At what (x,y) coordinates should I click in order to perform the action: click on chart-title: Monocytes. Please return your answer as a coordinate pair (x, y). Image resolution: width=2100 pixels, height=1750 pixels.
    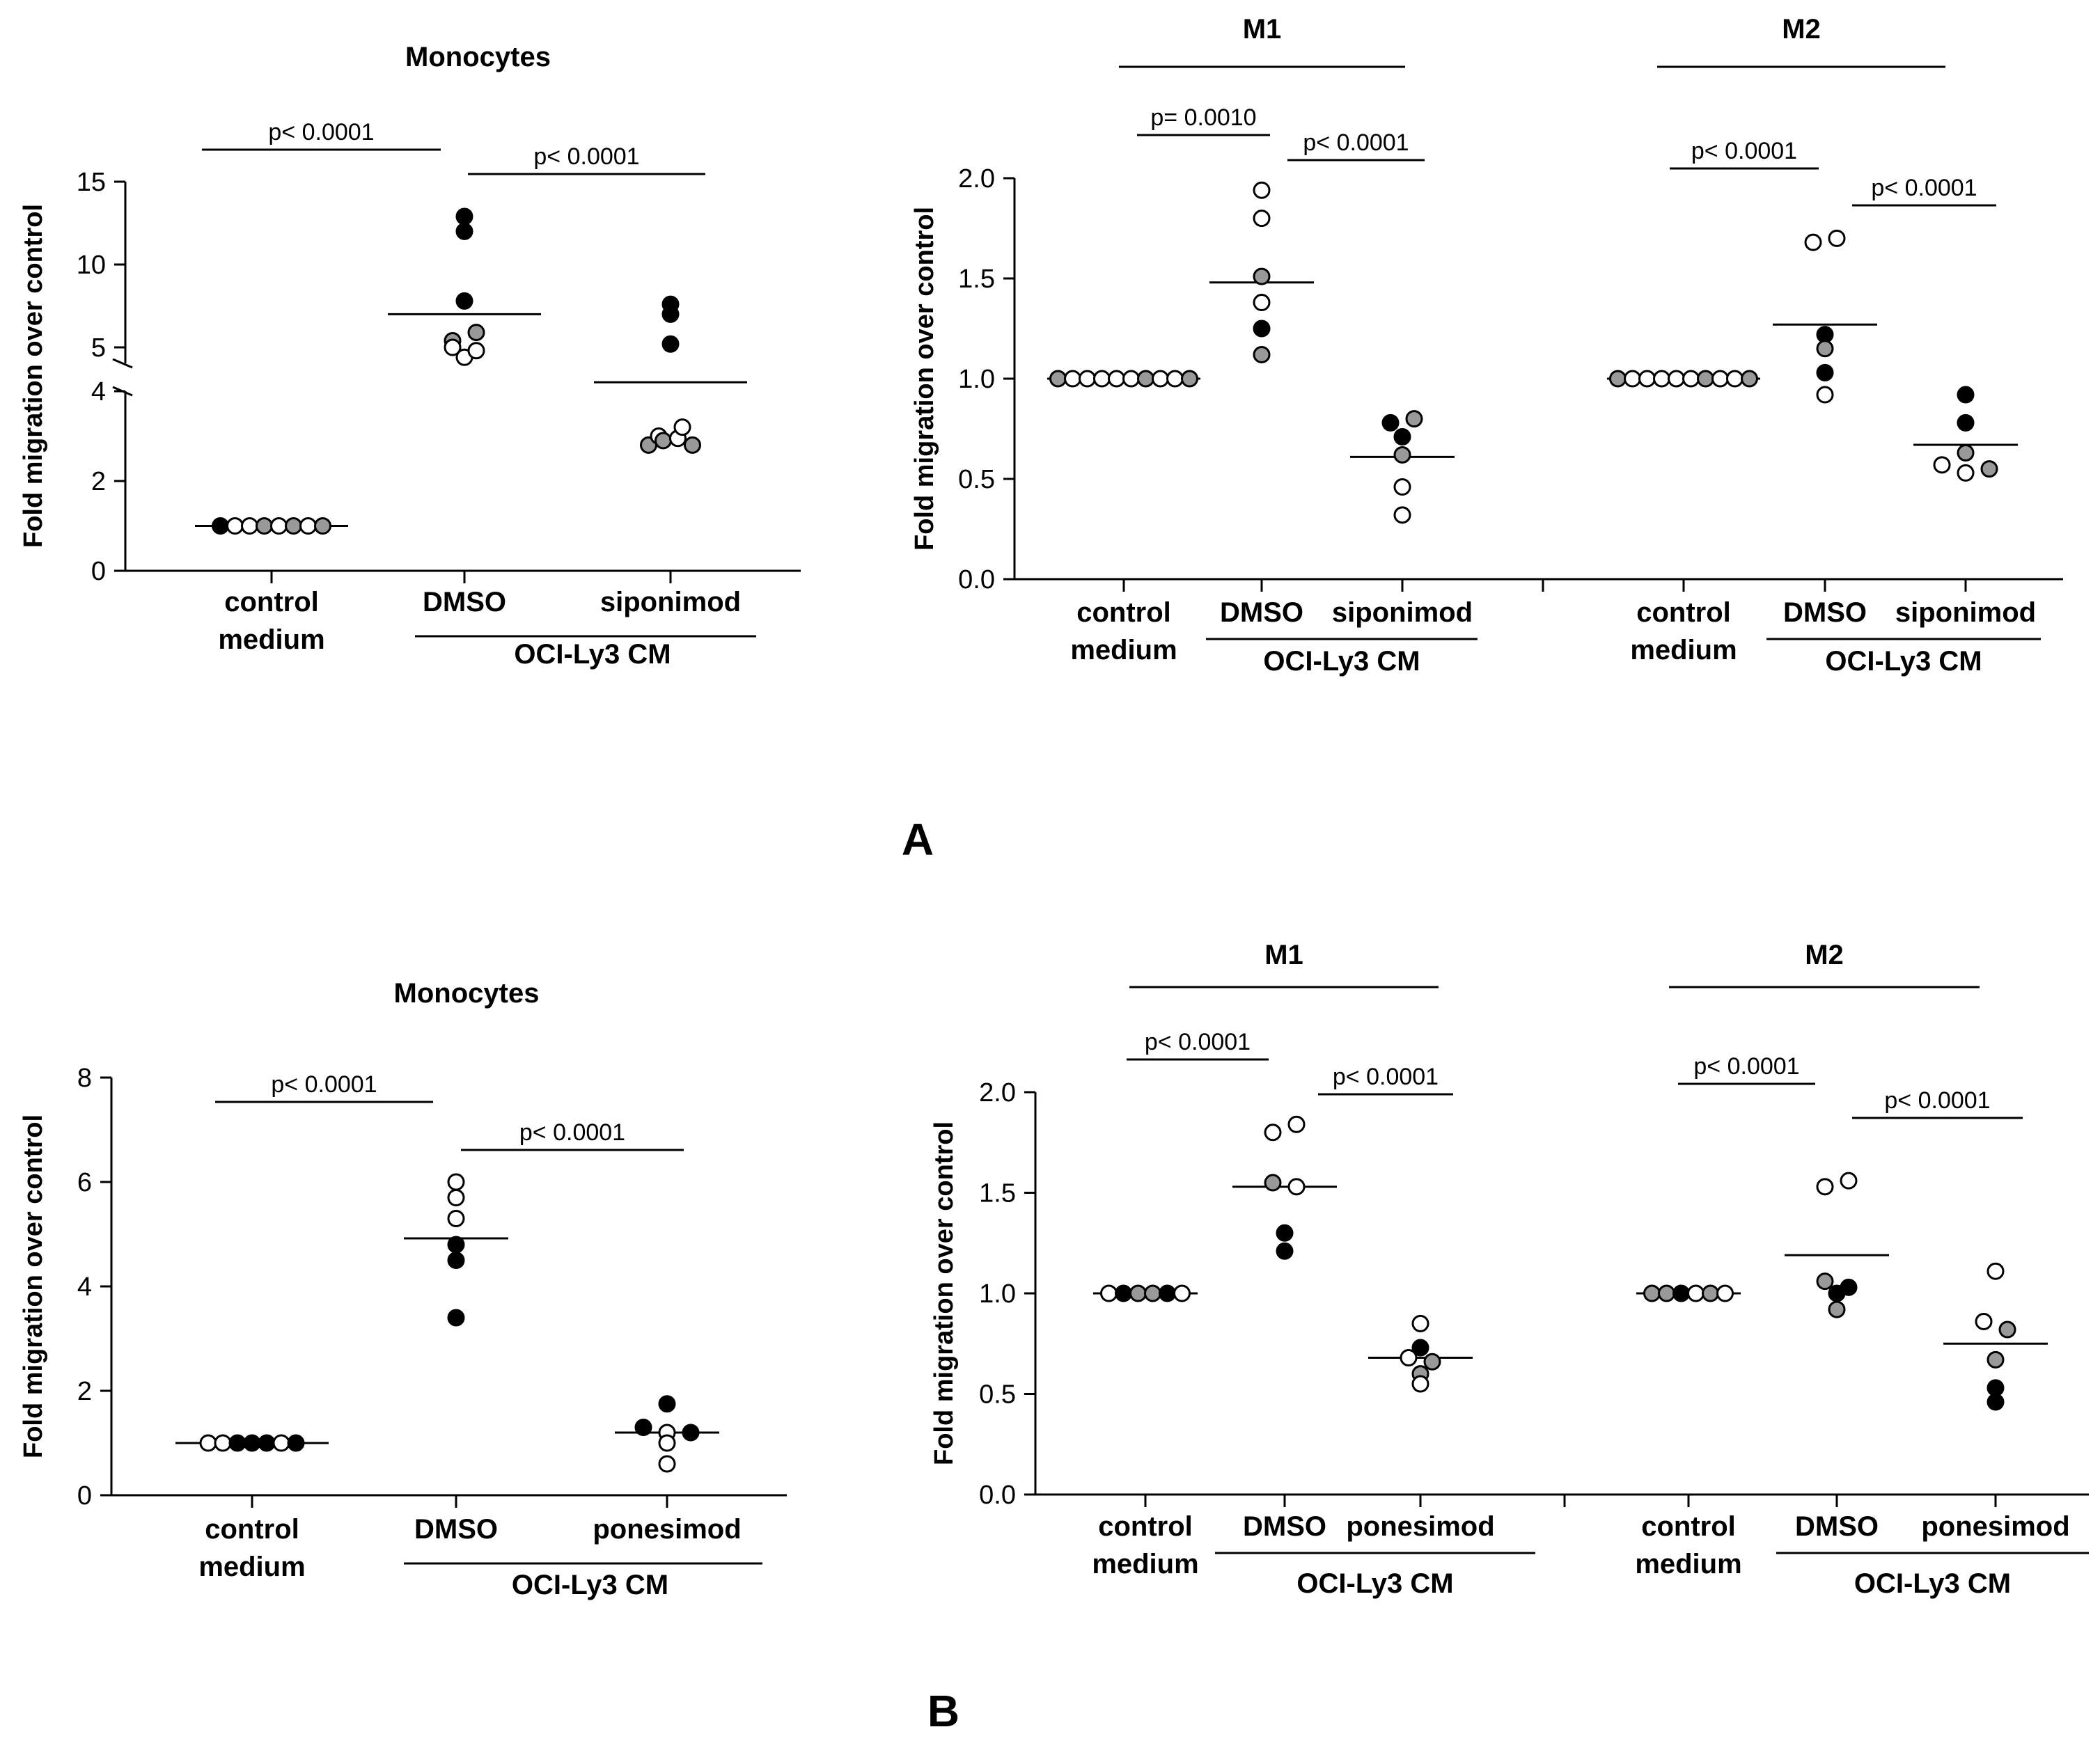
    Looking at the image, I should click on (478, 57).